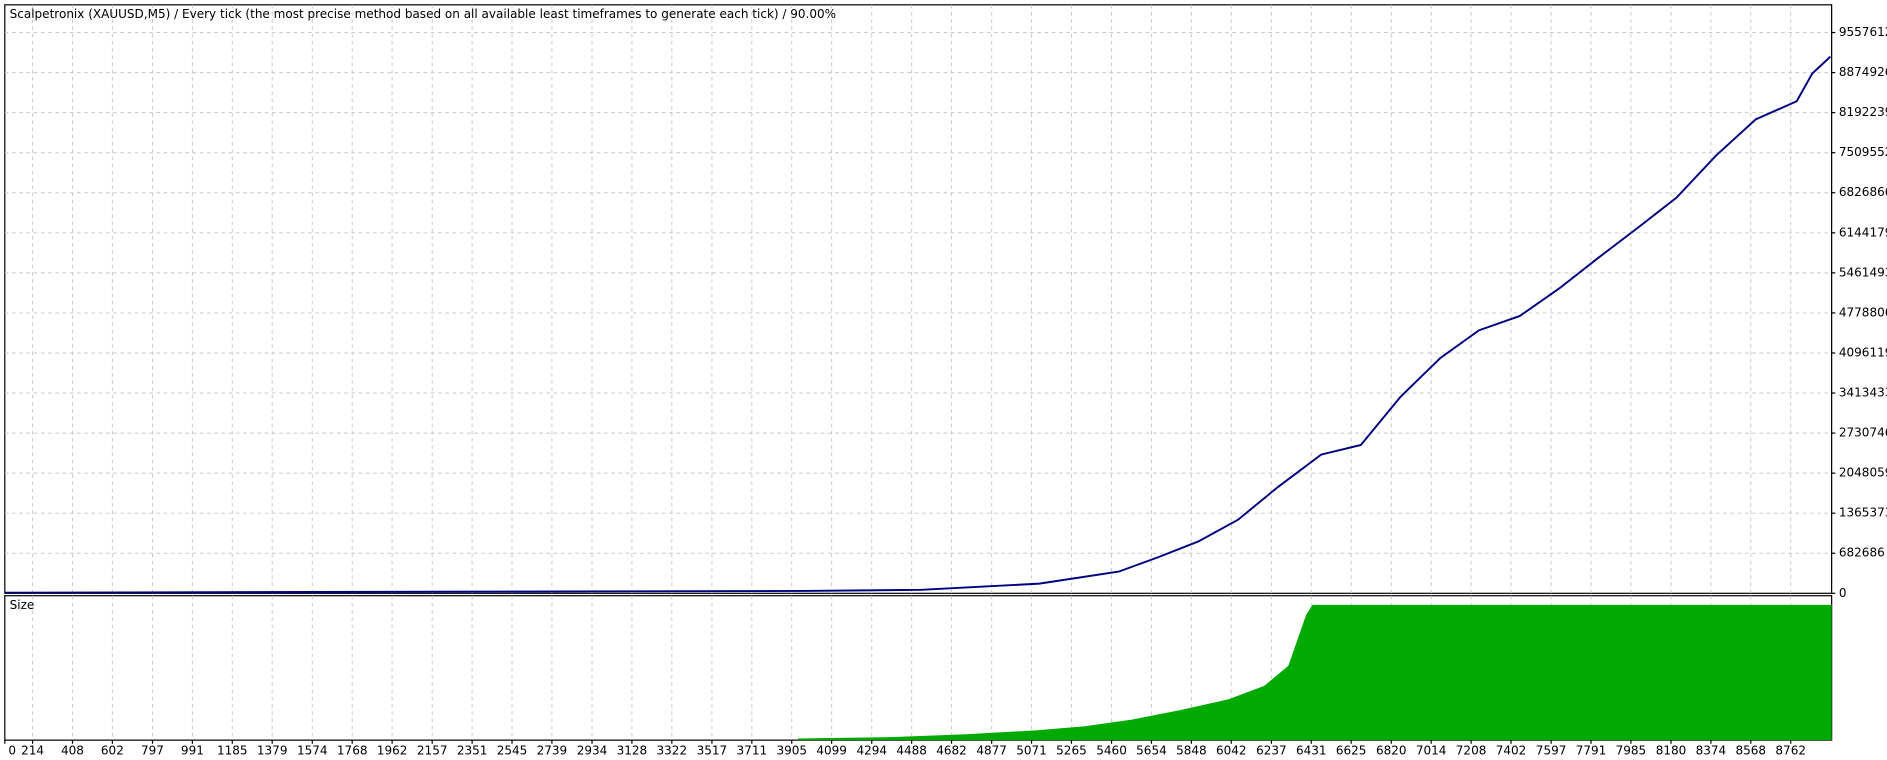  What do you see at coordinates (791, 750) in the screenshot?
I see `x-tick-label: 3905` at bounding box center [791, 750].